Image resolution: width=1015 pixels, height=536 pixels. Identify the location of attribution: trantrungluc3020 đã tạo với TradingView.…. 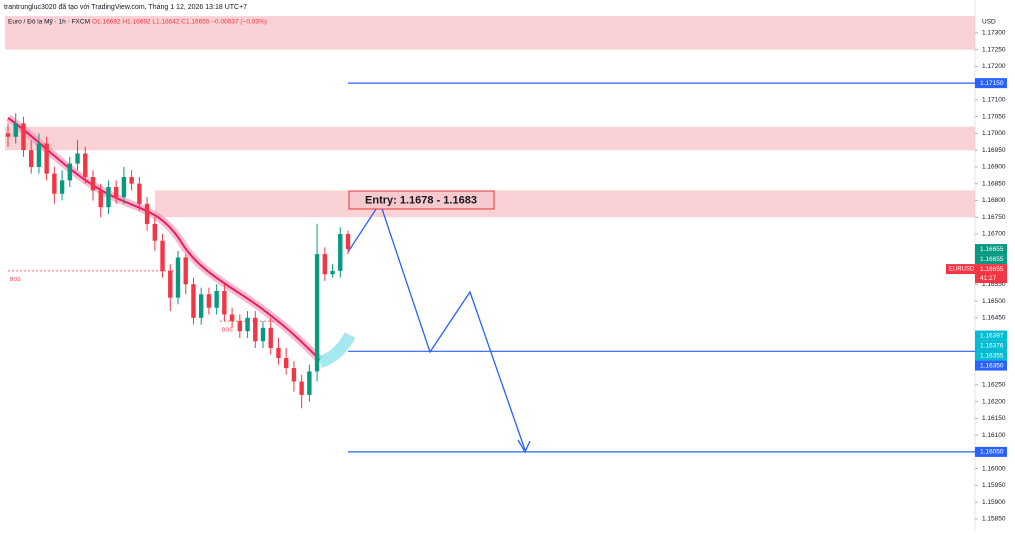
(125, 7).